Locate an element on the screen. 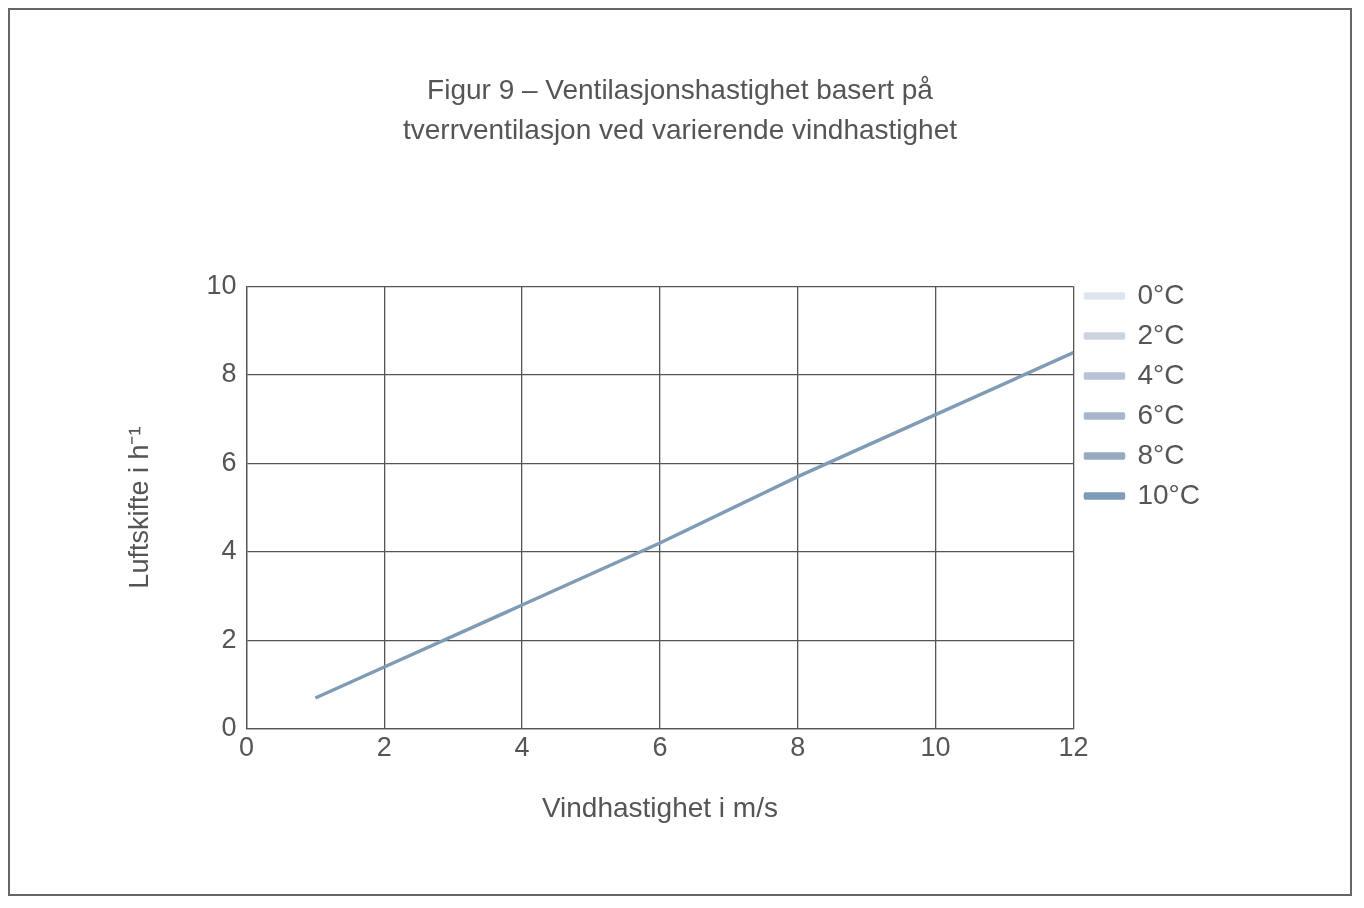 The image size is (1364, 908). legend-label: 6°C is located at coordinates (1161, 414).